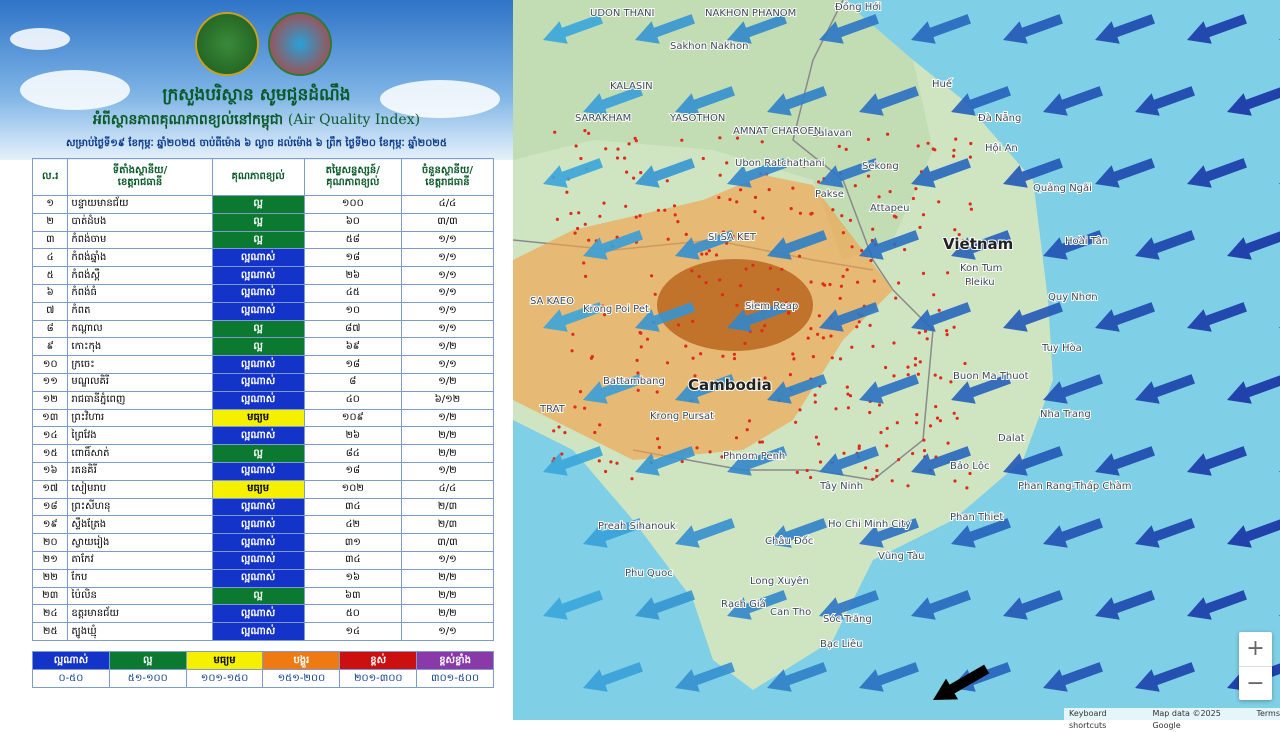  Describe the element at coordinates (50, 293) in the screenshot. I see `table-cell: ៦` at that location.